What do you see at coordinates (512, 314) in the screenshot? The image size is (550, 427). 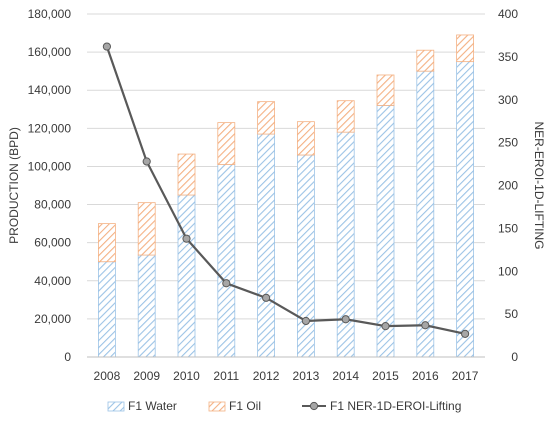 I see `y2-tick-label: 50` at bounding box center [512, 314].